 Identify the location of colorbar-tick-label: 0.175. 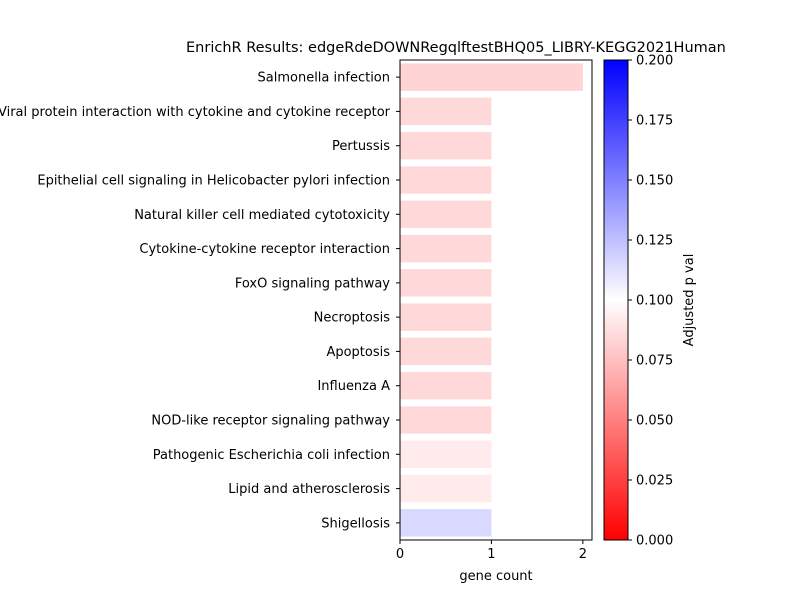
(654, 121).